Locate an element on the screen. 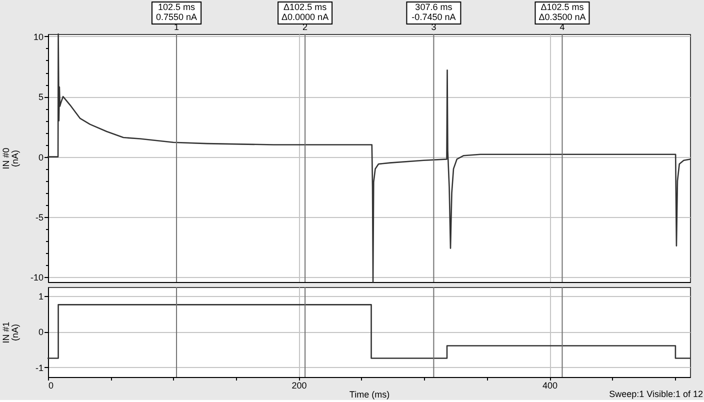 The height and width of the screenshot is (402, 704). x-tick-label: 200 is located at coordinates (299, 385).